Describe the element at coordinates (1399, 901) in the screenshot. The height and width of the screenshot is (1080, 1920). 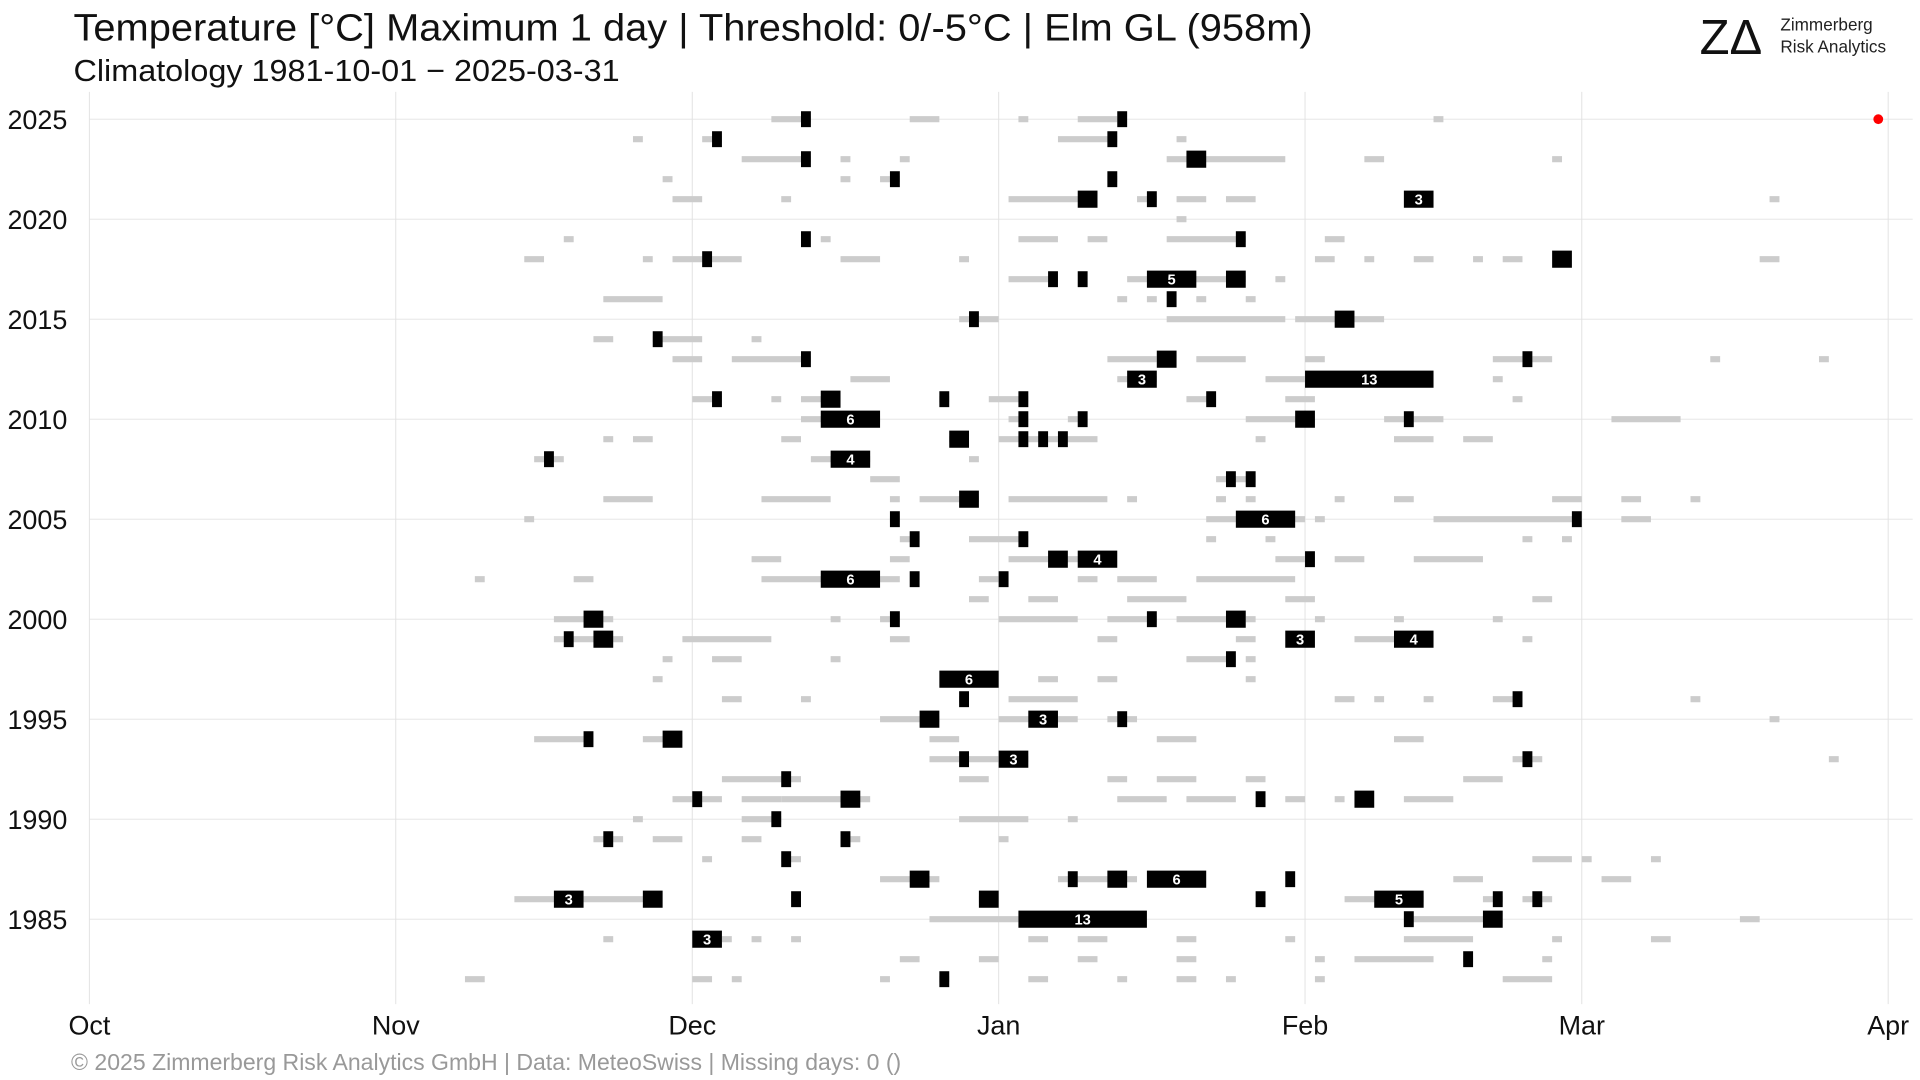
I see `event-label: 5` at that location.